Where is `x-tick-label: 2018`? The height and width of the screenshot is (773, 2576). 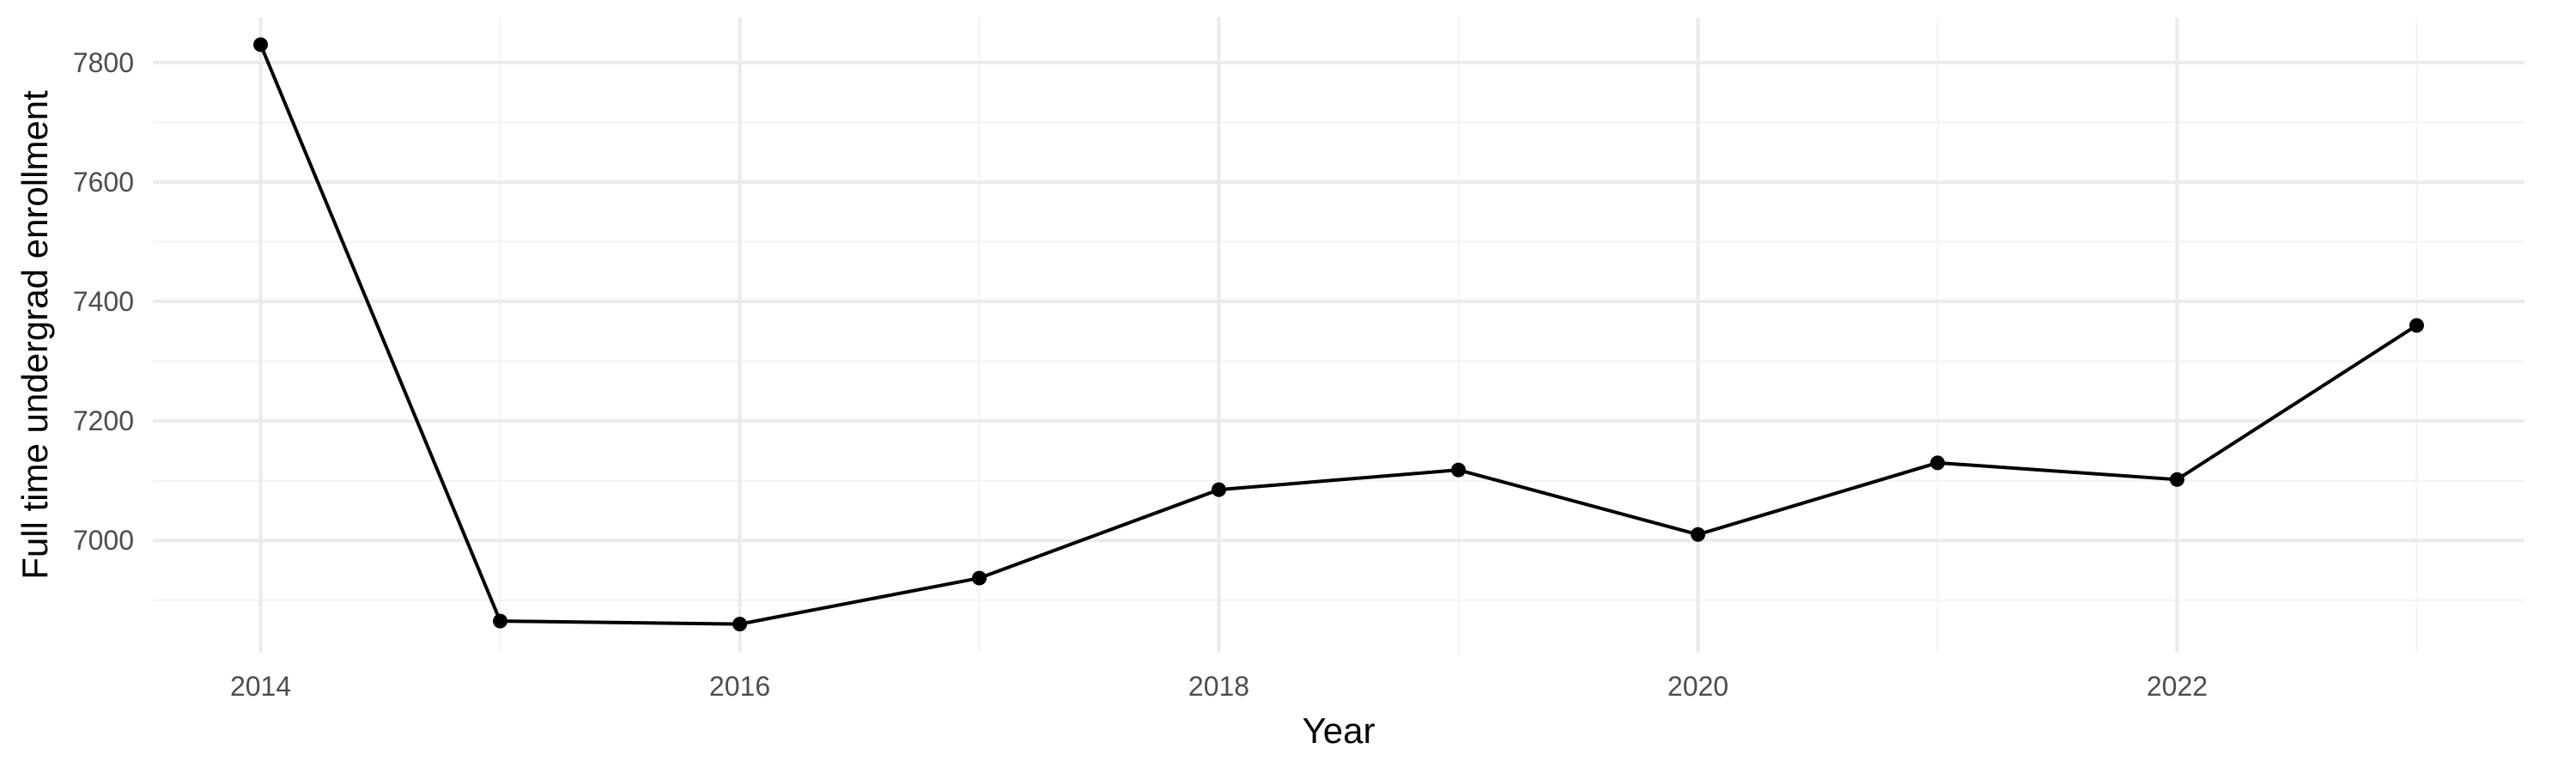
x-tick-label: 2018 is located at coordinates (1218, 686).